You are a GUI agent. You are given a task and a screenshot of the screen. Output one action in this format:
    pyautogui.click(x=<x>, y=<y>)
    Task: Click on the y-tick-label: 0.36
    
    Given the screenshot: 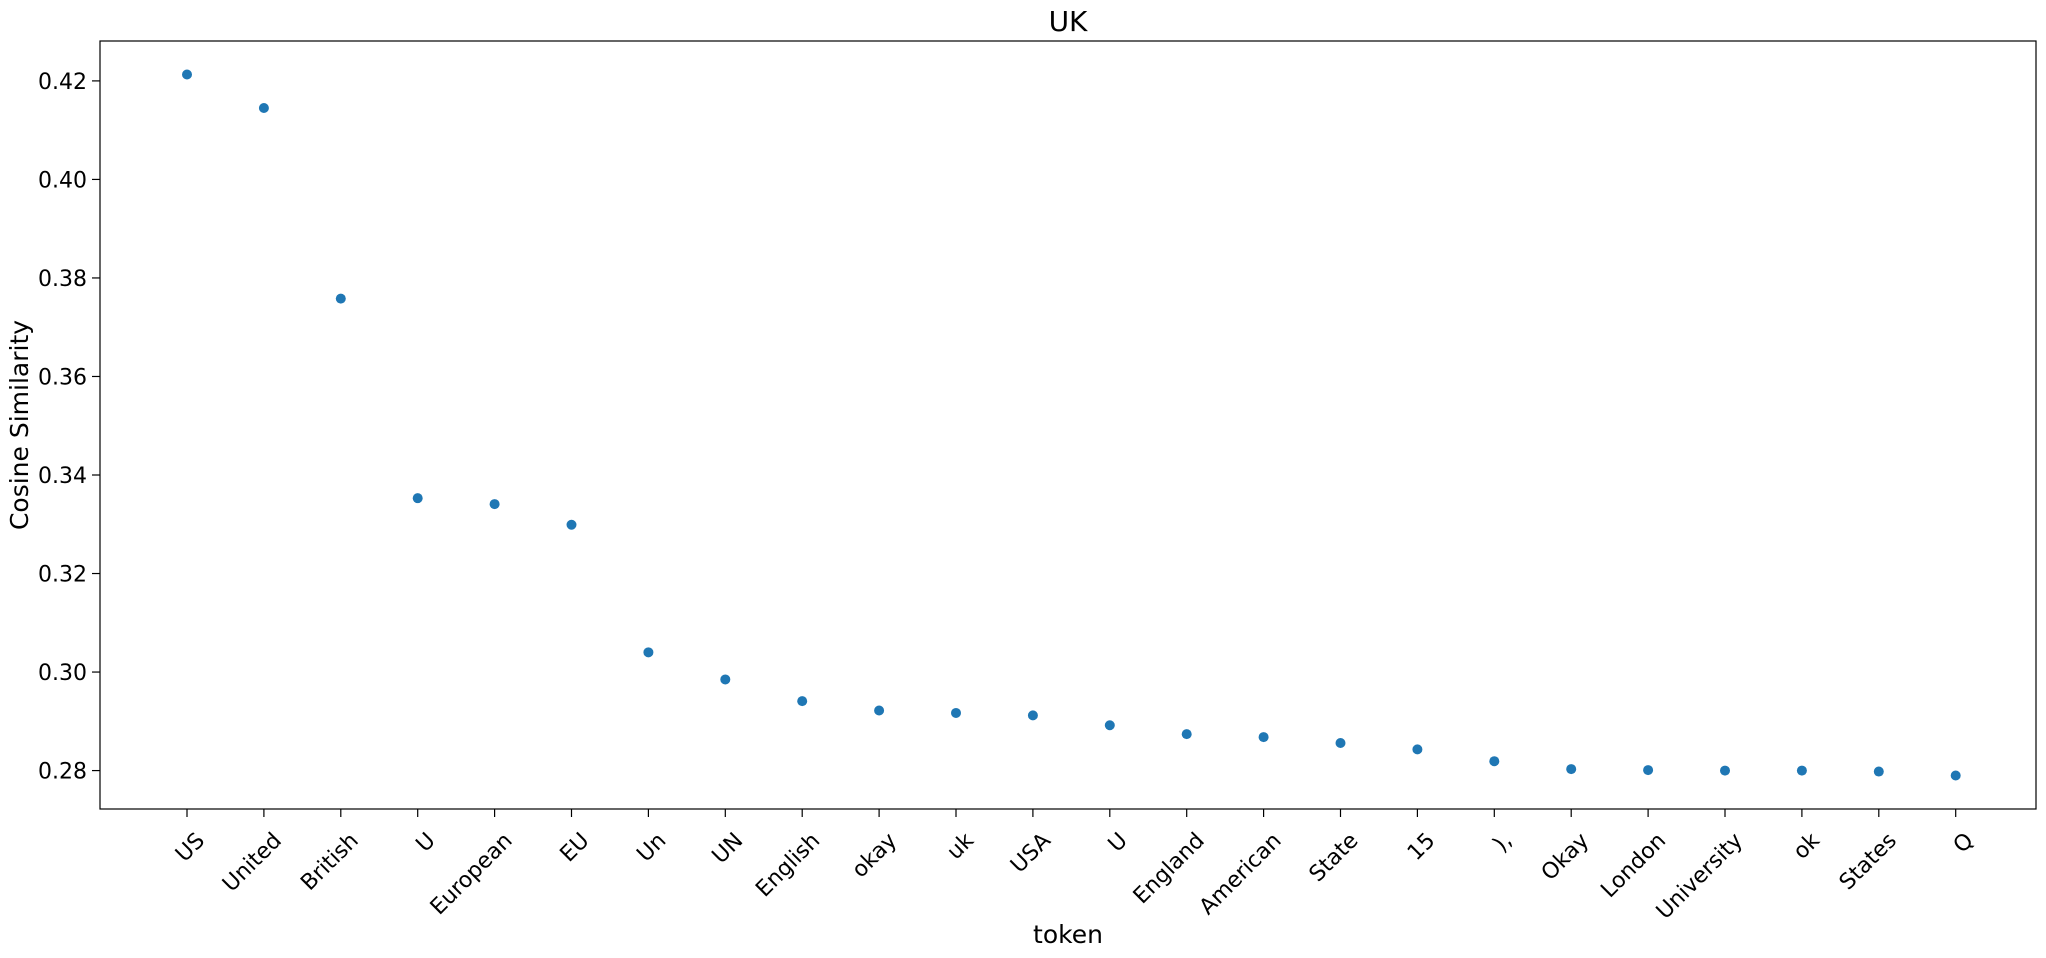 What is the action you would take?
    pyautogui.click(x=62, y=377)
    